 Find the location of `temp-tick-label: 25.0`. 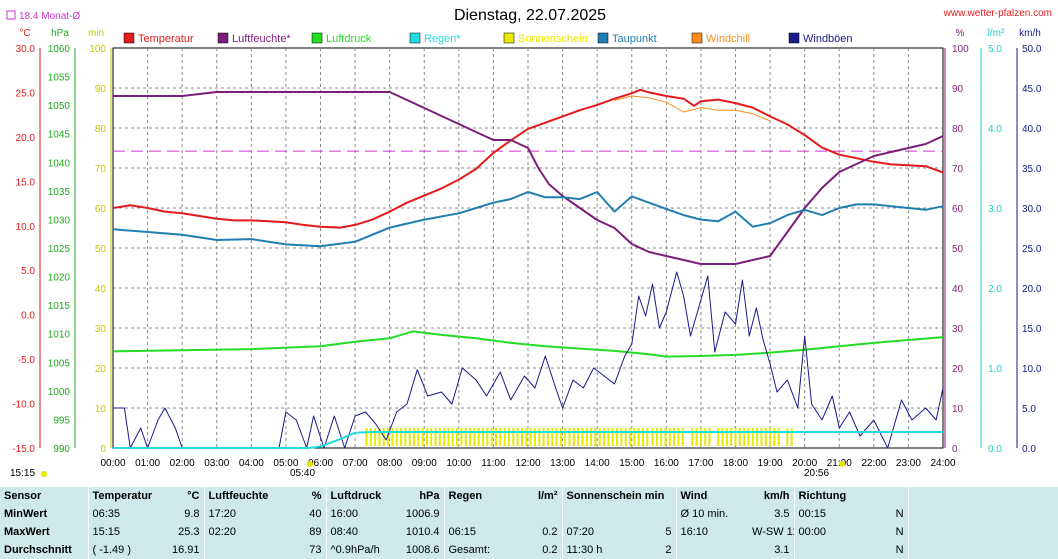

temp-tick-label: 25.0 is located at coordinates (26, 93).